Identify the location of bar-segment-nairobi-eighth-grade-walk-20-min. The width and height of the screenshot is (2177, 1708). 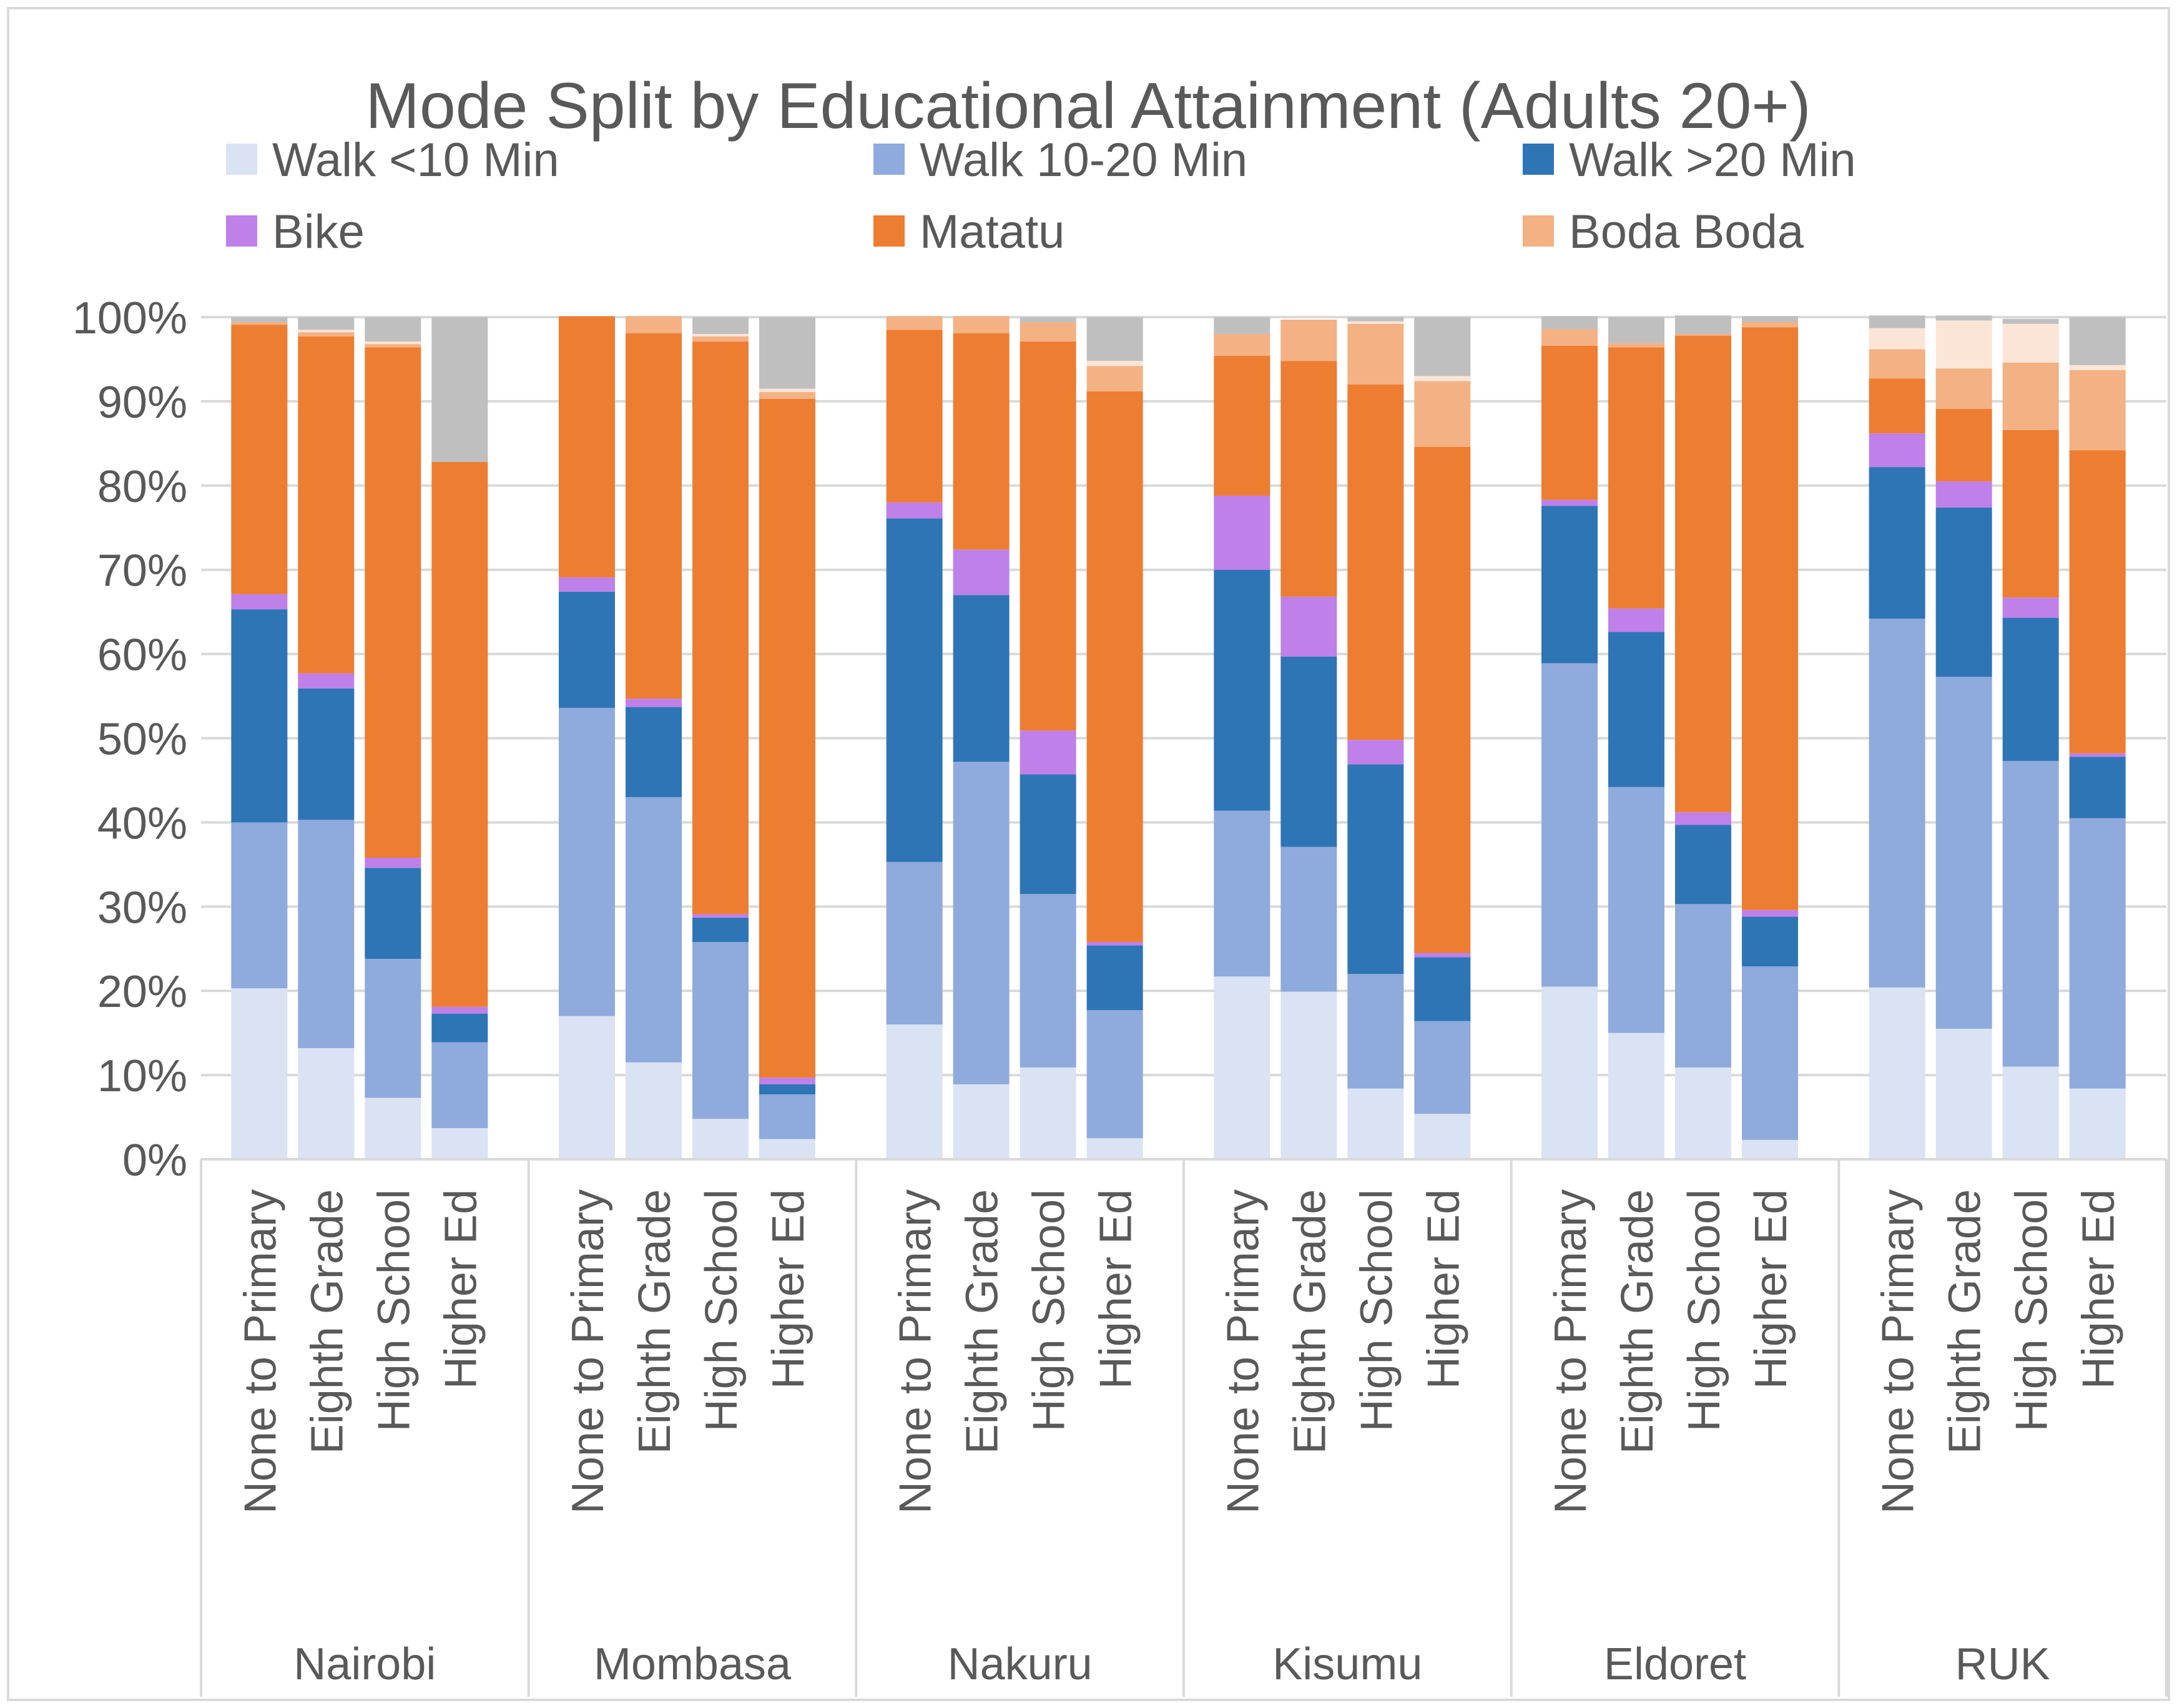
(326, 754).